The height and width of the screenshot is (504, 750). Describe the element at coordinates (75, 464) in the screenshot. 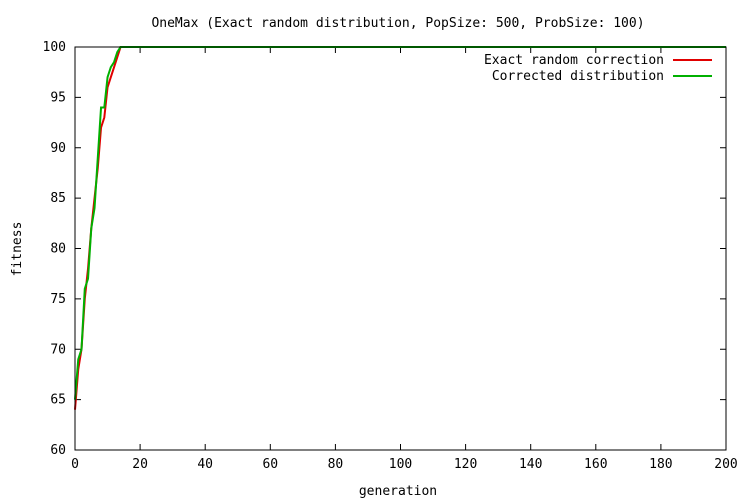

I see `x-tick-label: 0` at that location.